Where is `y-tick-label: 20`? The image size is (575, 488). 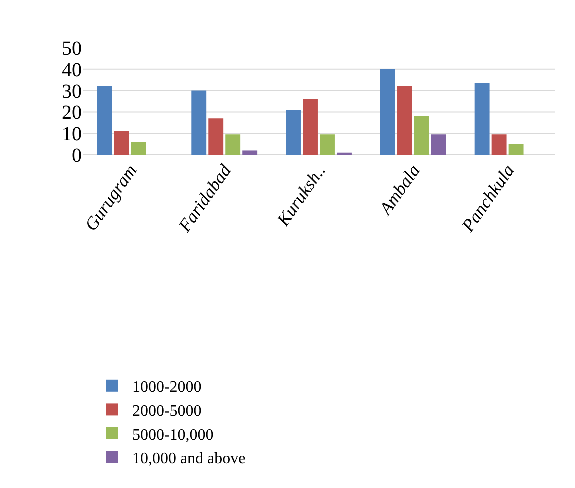 y-tick-label: 20 is located at coordinates (72, 113).